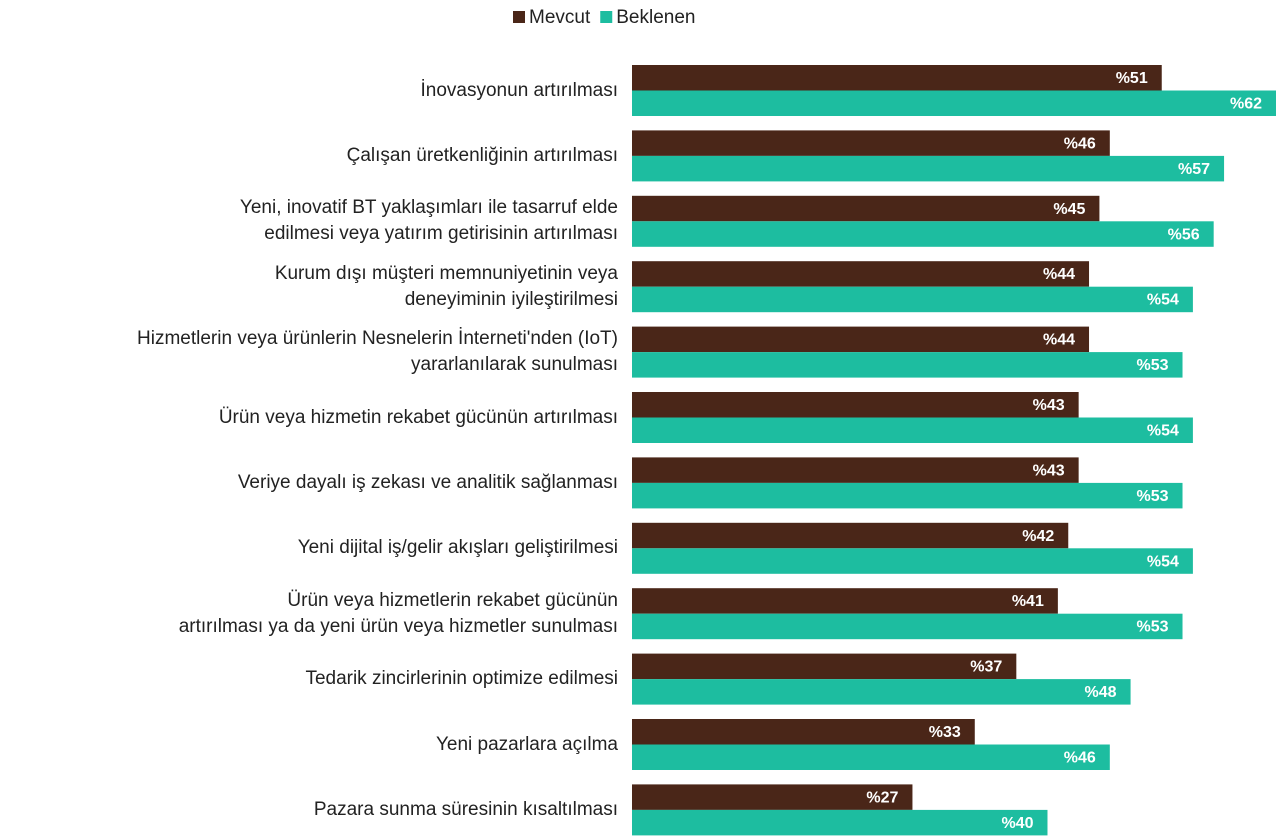 The image size is (1281, 840). Describe the element at coordinates (1038, 536) in the screenshot. I see `value-label: %42` at that location.